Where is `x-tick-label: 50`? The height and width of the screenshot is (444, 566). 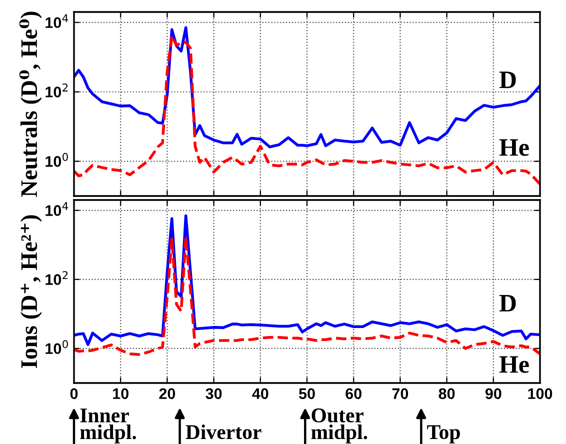 x-tick-label: 50 is located at coordinates (306, 394).